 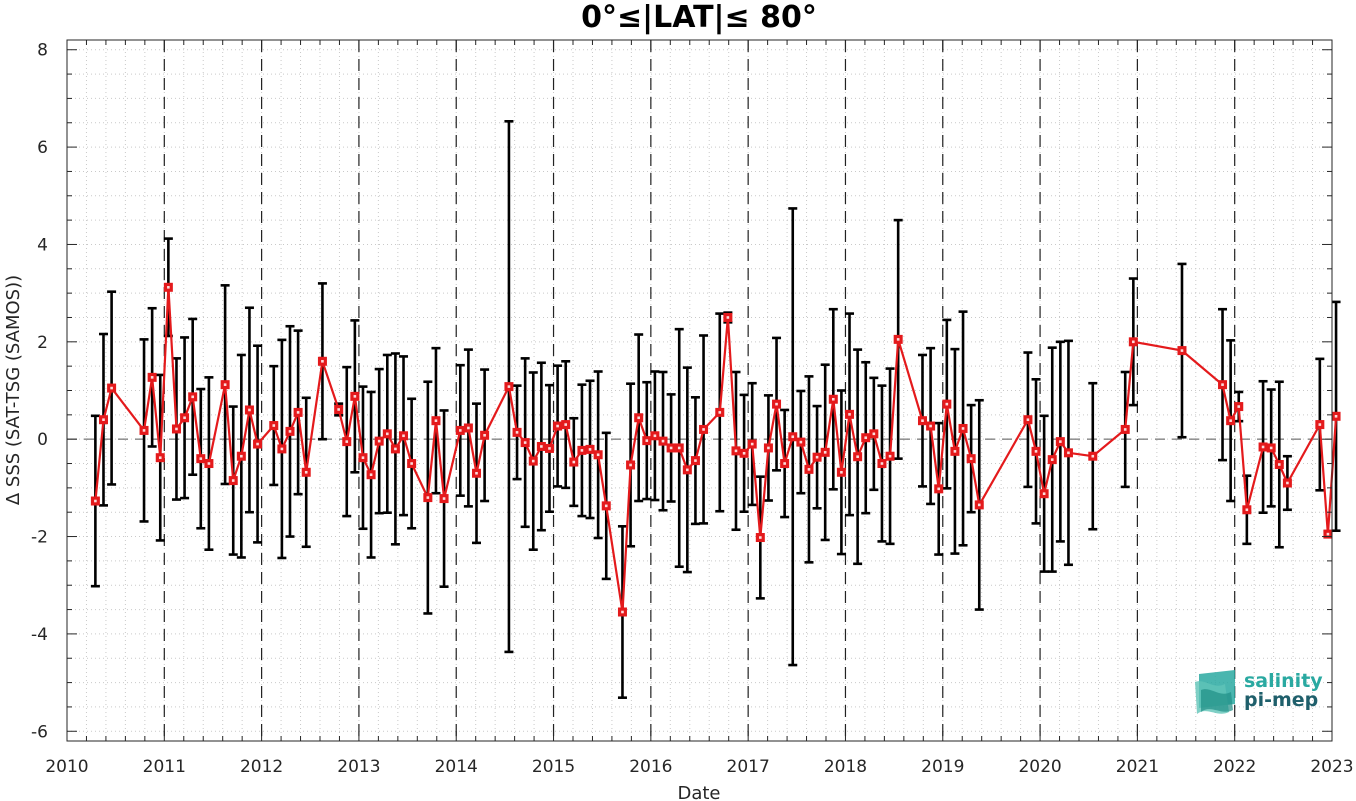 What do you see at coordinates (1137, 767) in the screenshot?
I see `x-tick-label: 2021` at bounding box center [1137, 767].